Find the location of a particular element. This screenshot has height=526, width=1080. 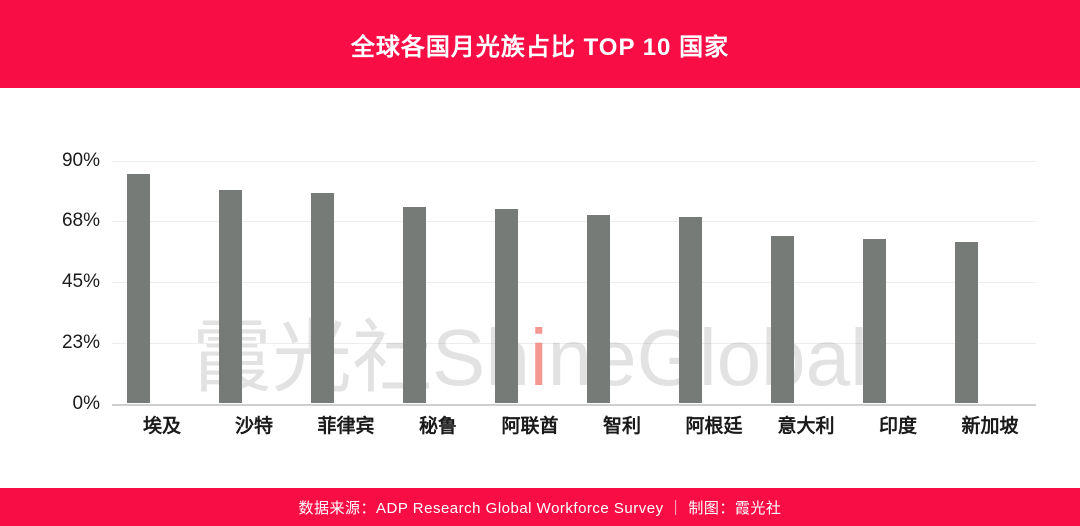

y-axis-tick-label: 0% is located at coordinates (86, 403).